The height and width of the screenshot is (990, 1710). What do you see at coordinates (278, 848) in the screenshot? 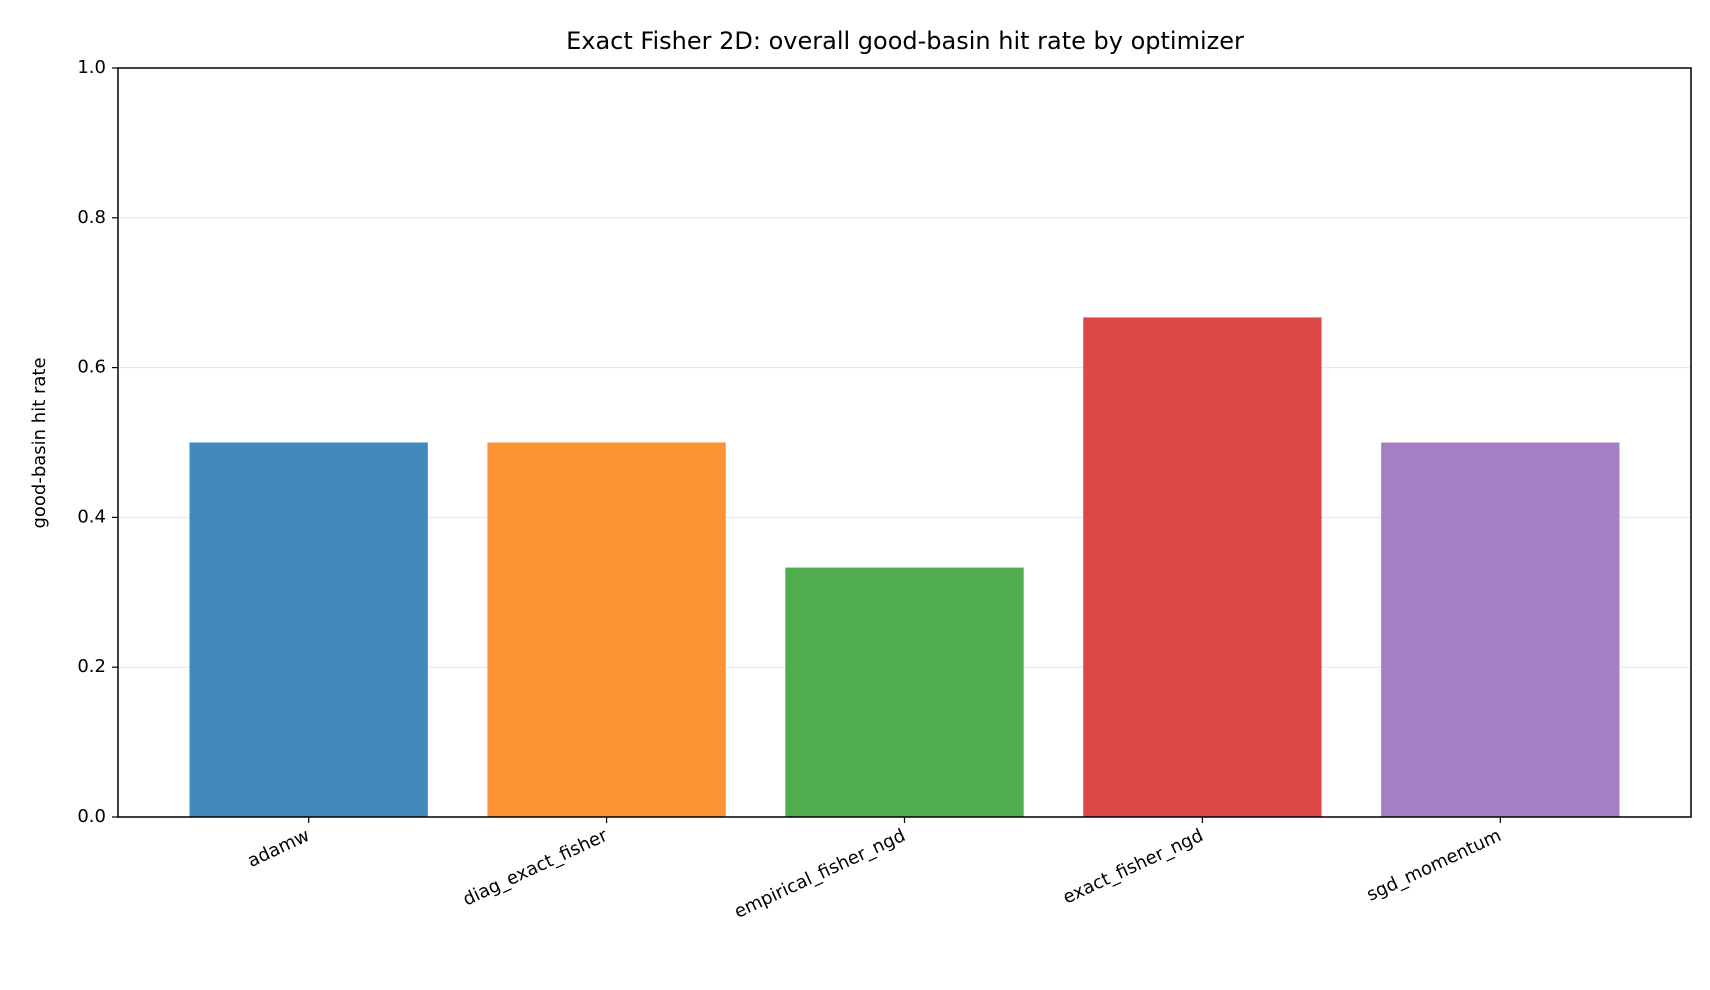
I see `x-tick-label: adamw` at bounding box center [278, 848].